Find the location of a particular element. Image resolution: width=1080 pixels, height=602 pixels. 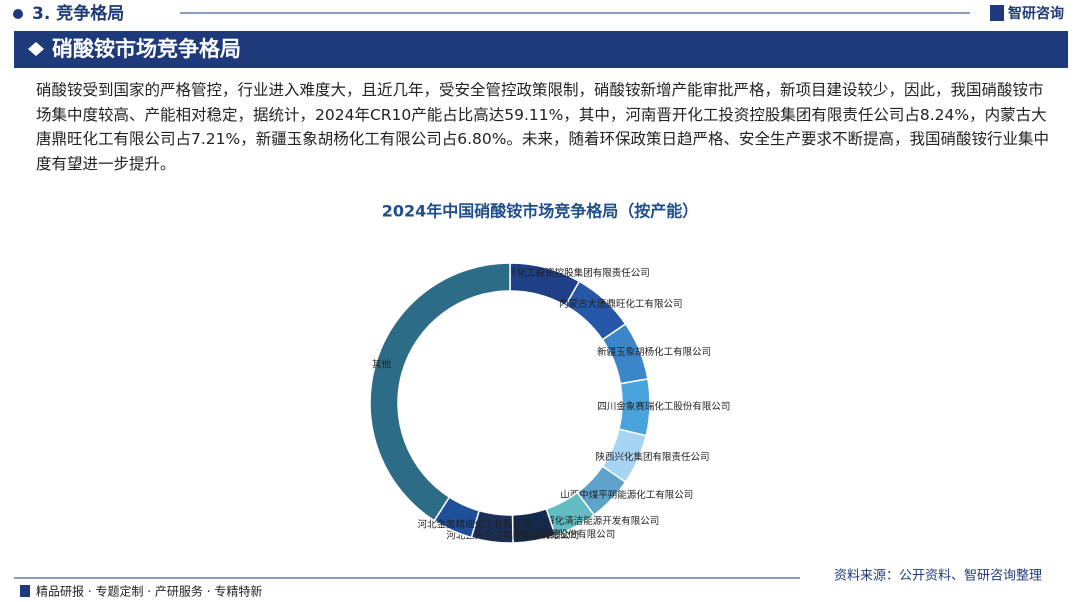

chart-title: 2024年中国硝酸铵市场竞争格局（按产能） is located at coordinates (540, 211).